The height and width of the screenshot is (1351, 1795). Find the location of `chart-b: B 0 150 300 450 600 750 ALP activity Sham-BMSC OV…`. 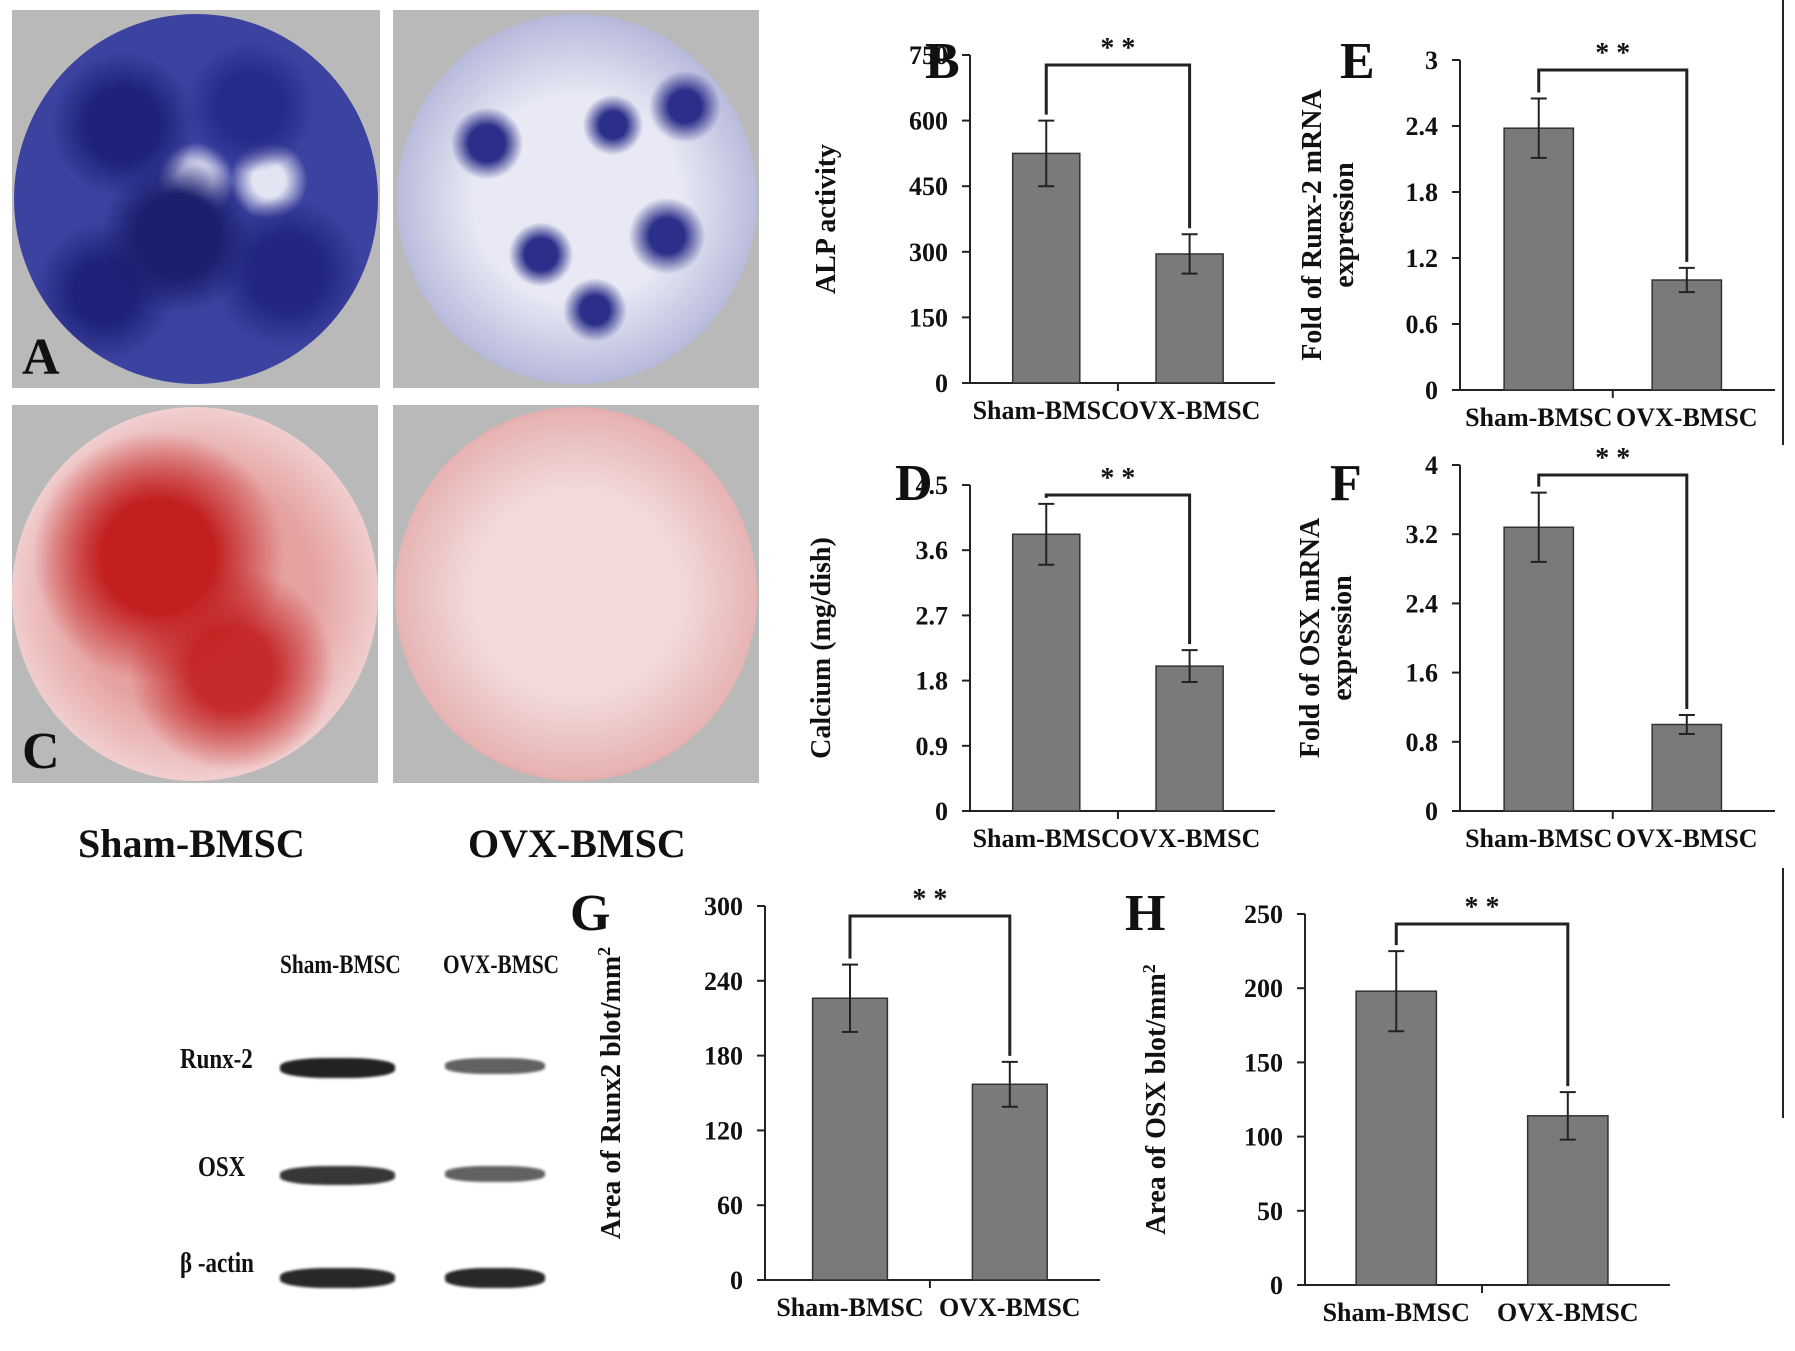

chart-b: B 0 150 300 450 600 750 ALP activity Sham-BMSC OV… is located at coordinates (1032, 230).